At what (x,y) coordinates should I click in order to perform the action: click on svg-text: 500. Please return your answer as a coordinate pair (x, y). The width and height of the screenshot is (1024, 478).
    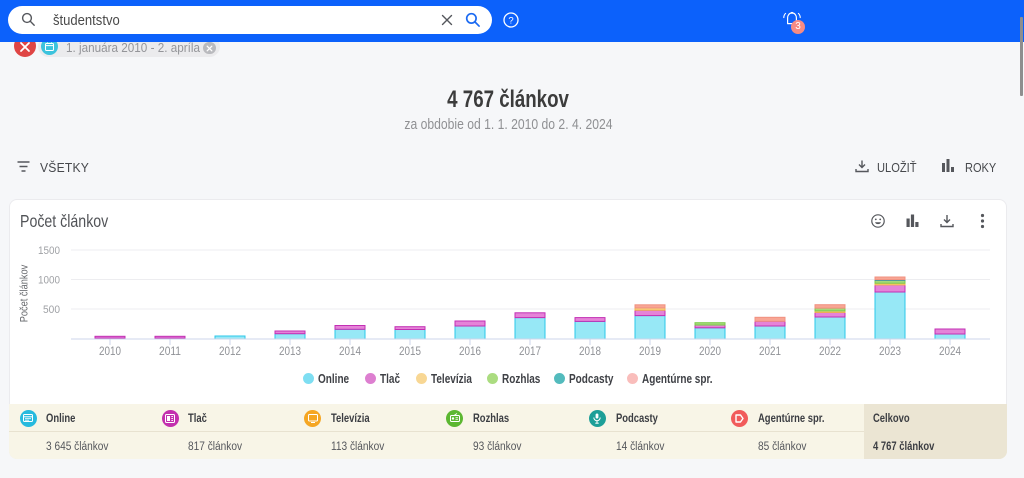
    Looking at the image, I should click on (51, 310).